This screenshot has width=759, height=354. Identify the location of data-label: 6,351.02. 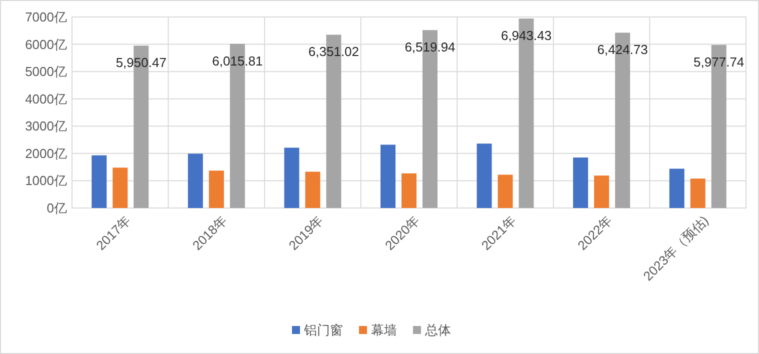
(334, 52).